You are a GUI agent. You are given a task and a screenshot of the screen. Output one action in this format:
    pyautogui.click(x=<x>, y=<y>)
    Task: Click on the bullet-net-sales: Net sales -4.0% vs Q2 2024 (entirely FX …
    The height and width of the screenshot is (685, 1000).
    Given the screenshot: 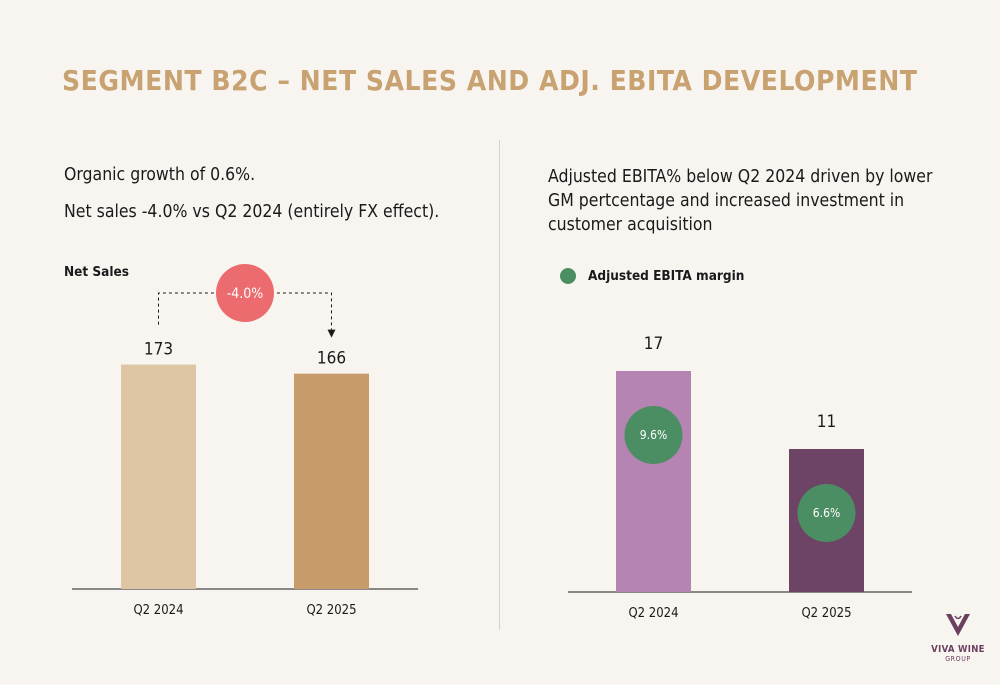 What is the action you would take?
    pyautogui.click(x=252, y=212)
    